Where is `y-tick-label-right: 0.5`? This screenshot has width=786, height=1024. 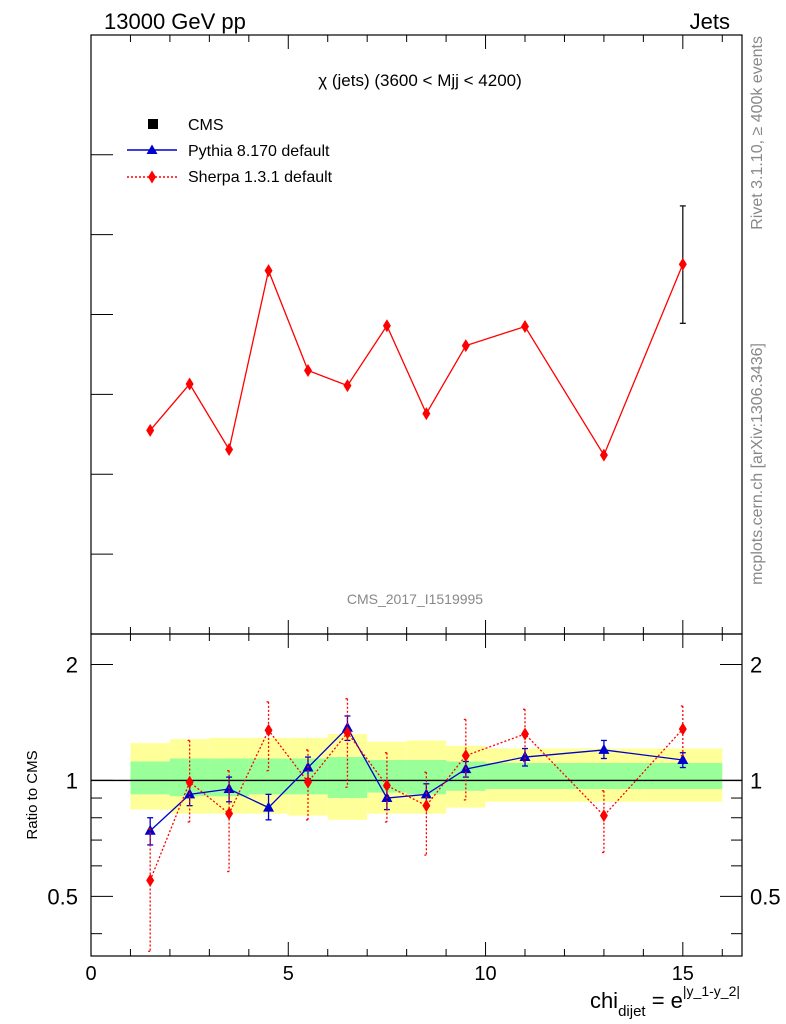
y-tick-label-right: 0.5 is located at coordinates (765, 896).